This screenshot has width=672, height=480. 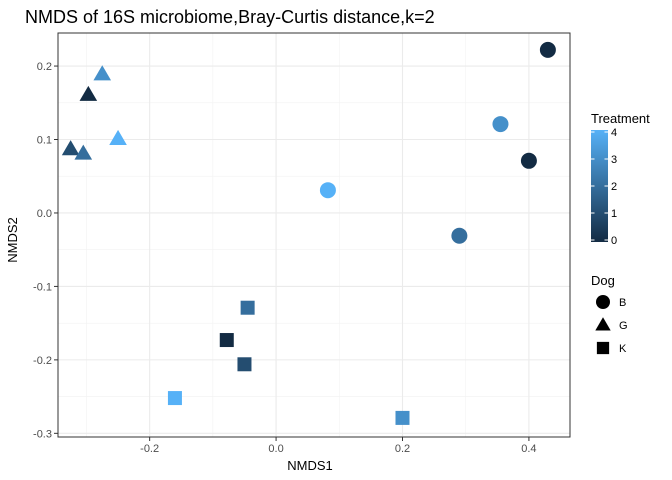 I want to click on colorbar-label: 3, so click(x=614, y=160).